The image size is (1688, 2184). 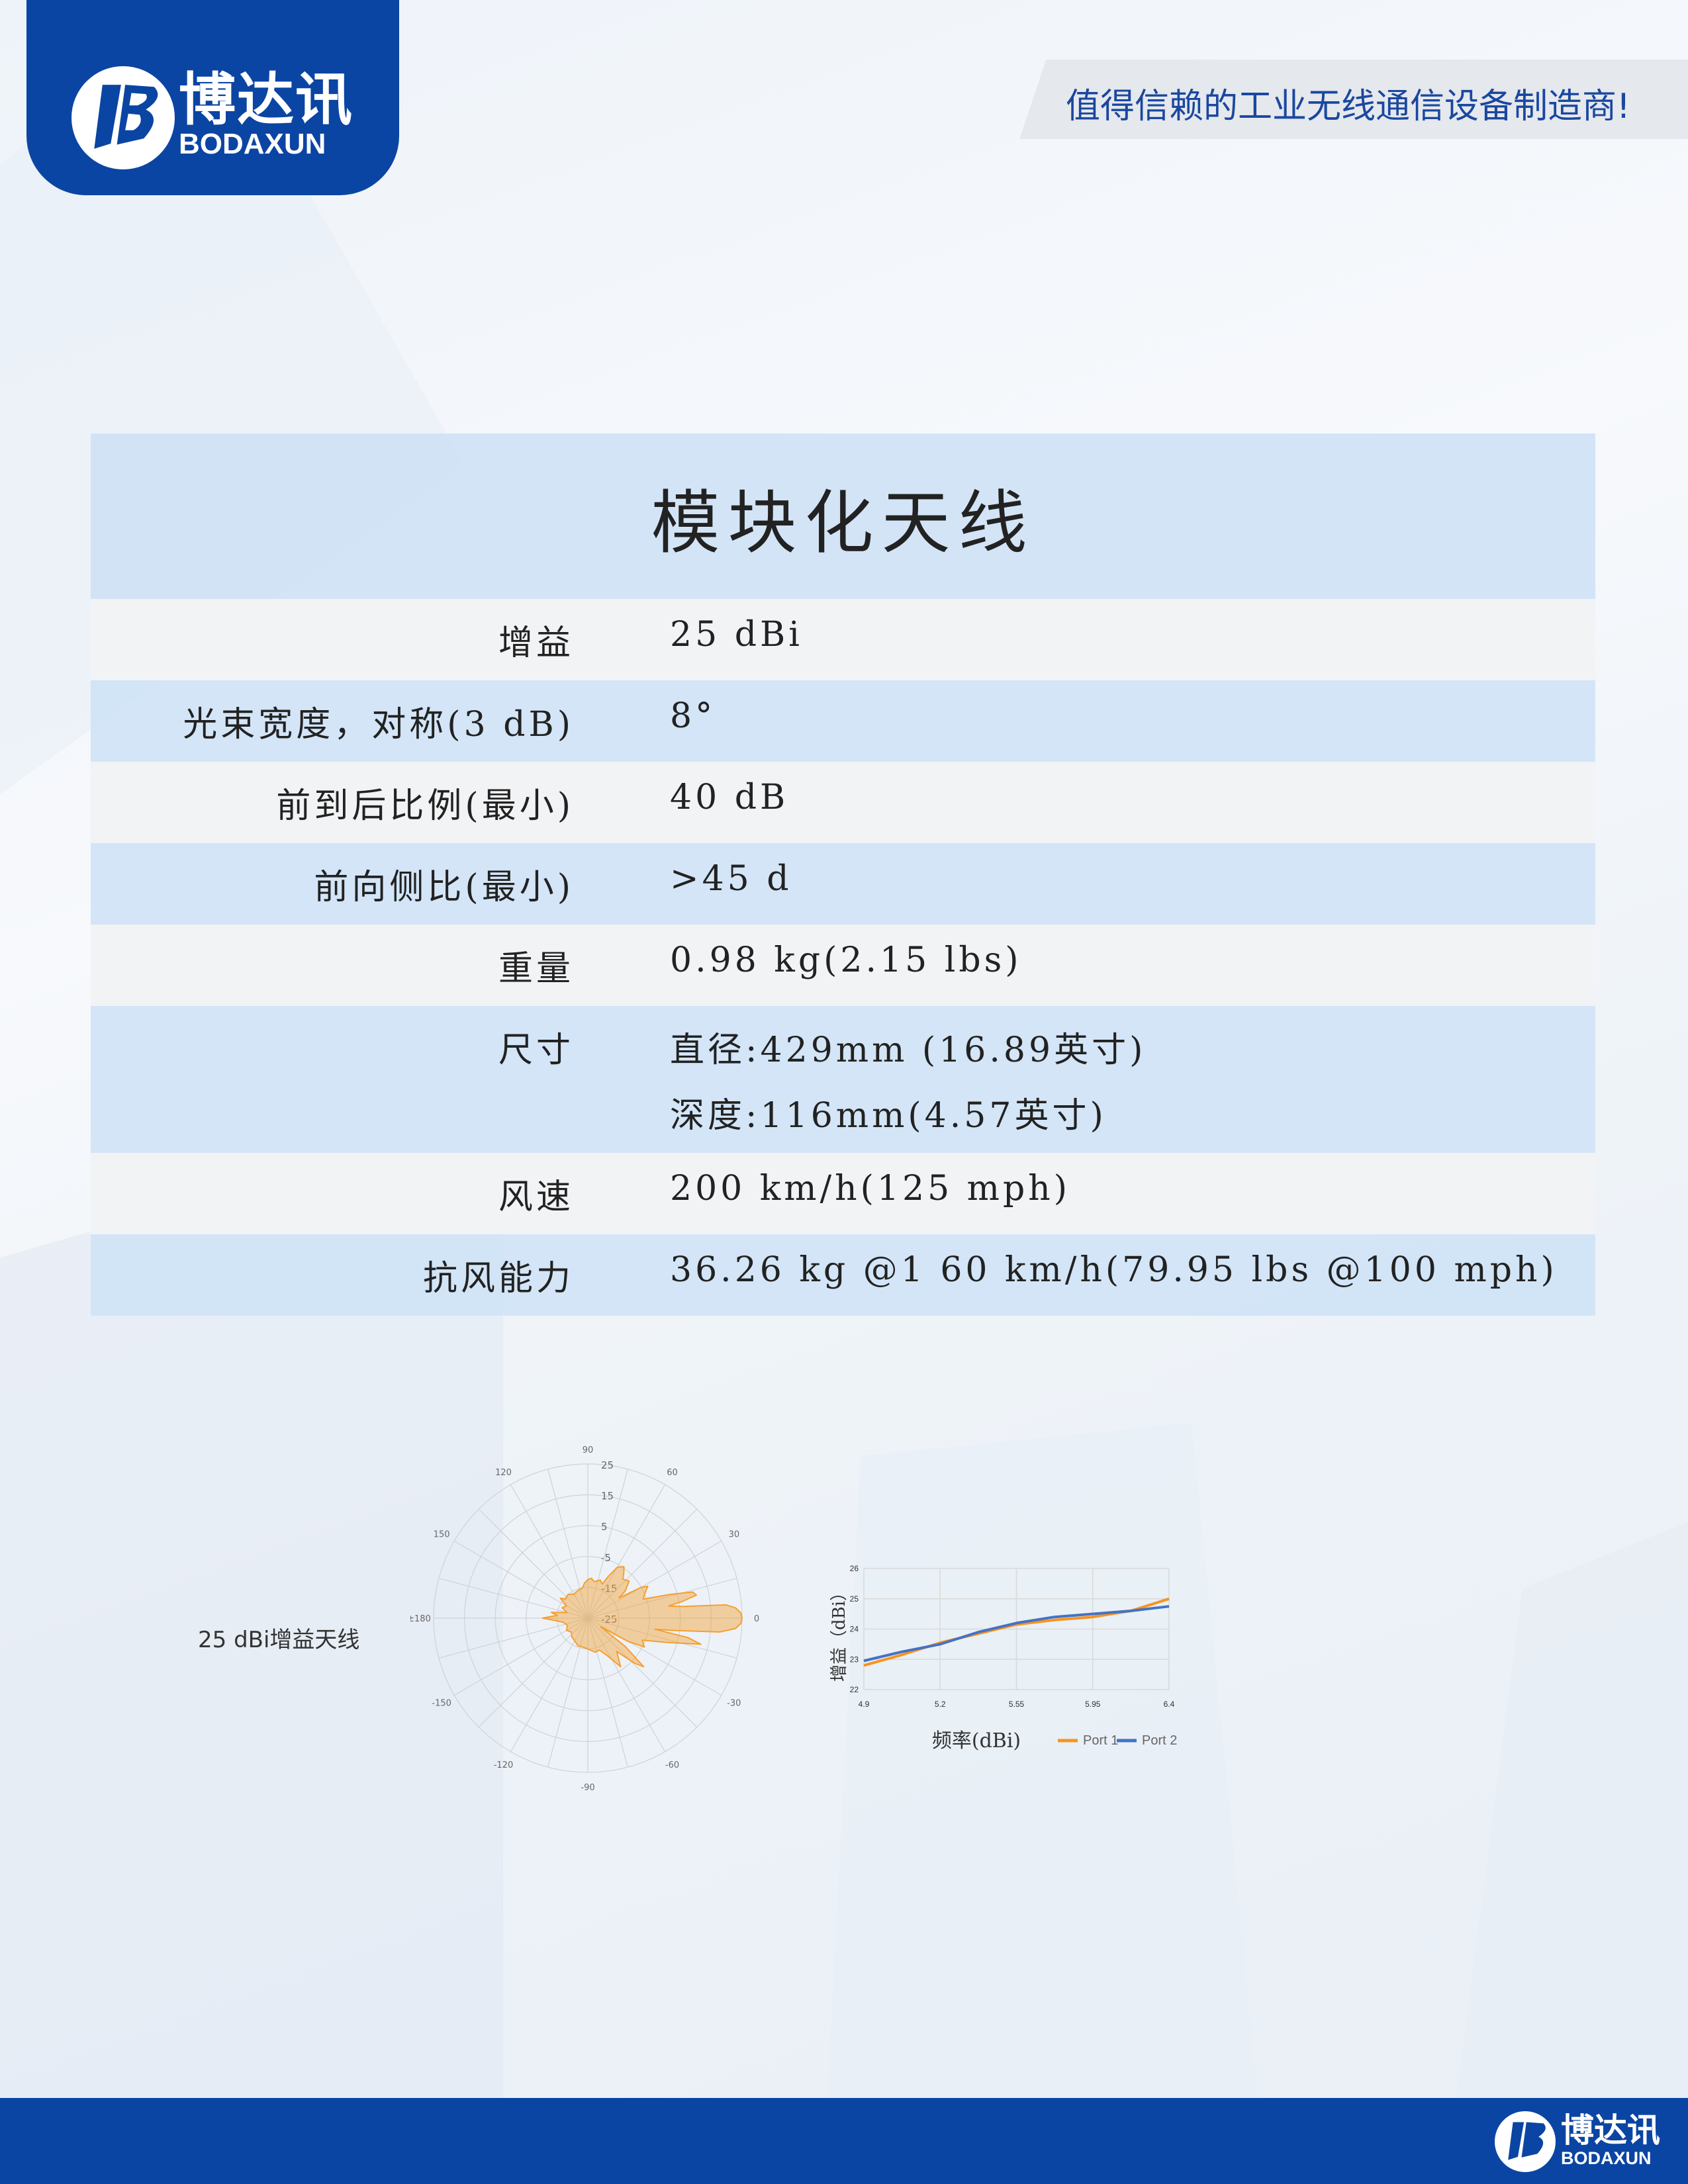 What do you see at coordinates (736, 635) in the screenshot?
I see `spec-value: 25 dBi` at bounding box center [736, 635].